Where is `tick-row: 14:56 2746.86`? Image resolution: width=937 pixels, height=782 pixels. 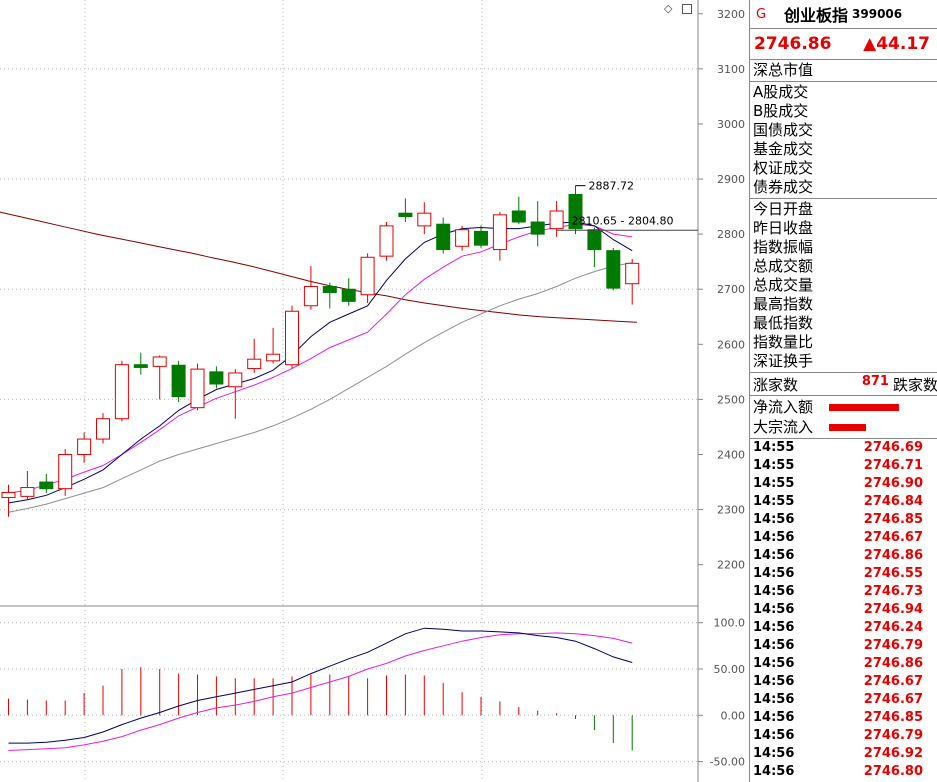 tick-row: 14:56 2746.86 is located at coordinates (845, 556).